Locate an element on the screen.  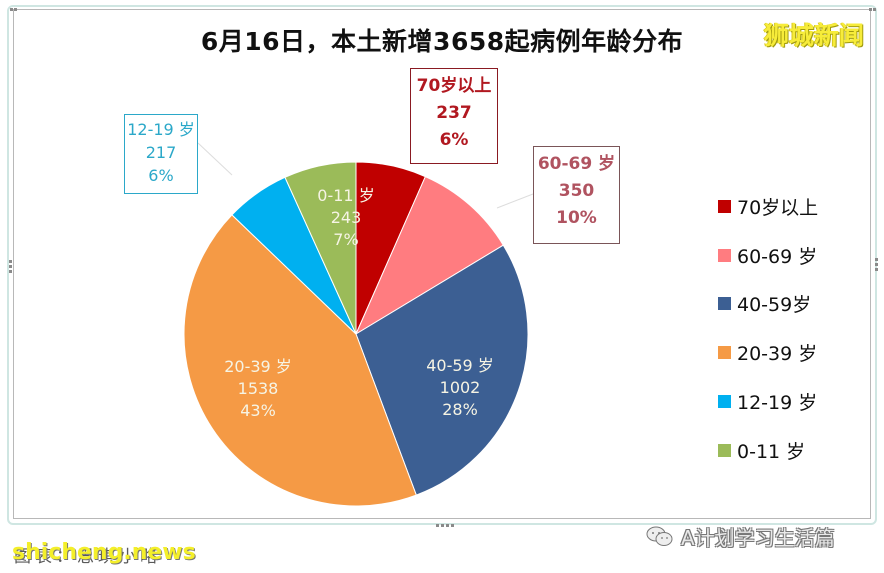
slice-label-name: 20-39 岁 is located at coordinates (258, 366).